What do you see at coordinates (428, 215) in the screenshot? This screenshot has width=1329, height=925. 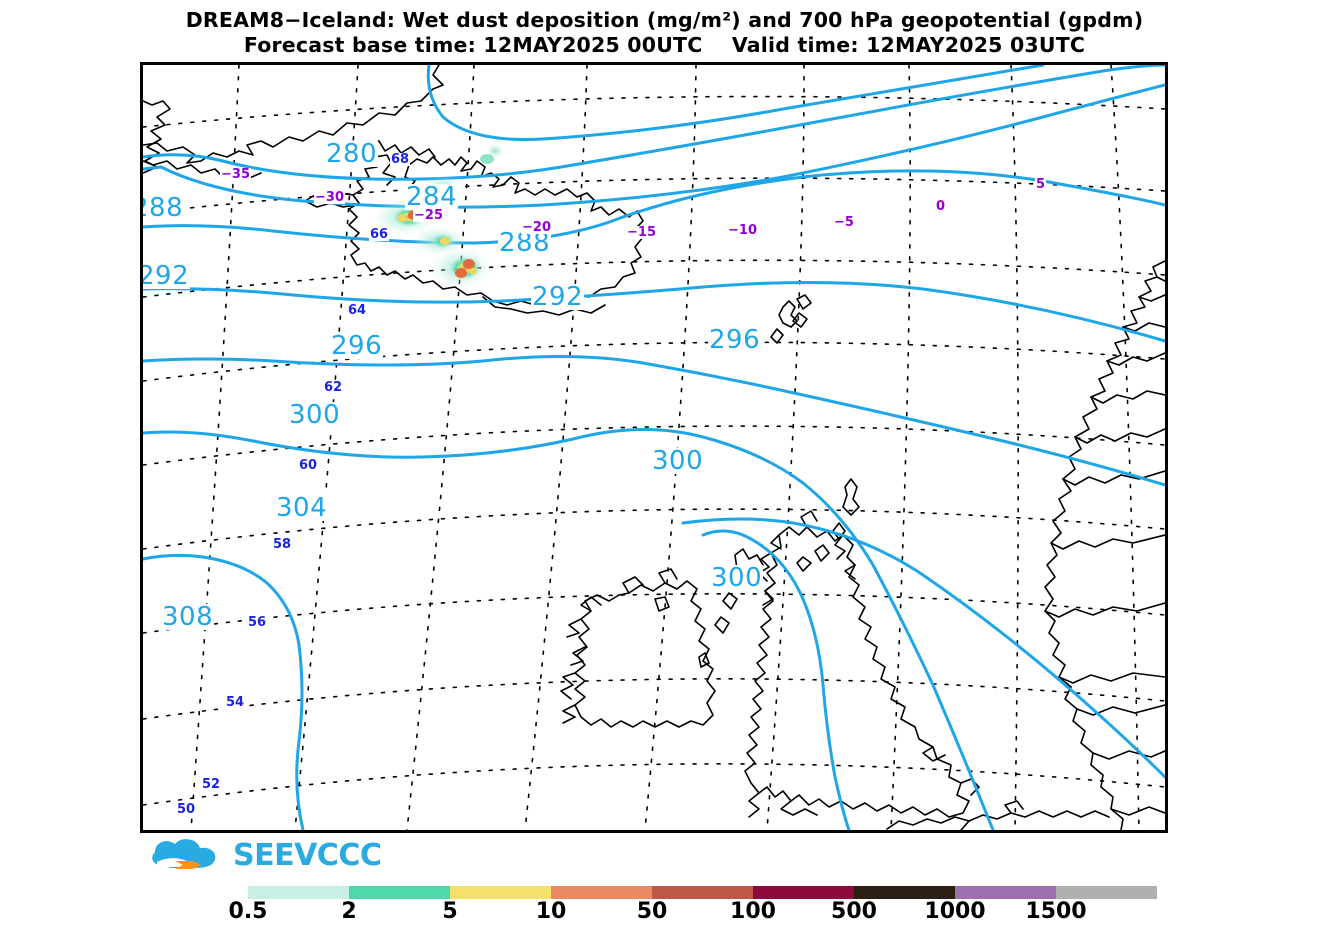 I see `longitude-label: −25` at bounding box center [428, 215].